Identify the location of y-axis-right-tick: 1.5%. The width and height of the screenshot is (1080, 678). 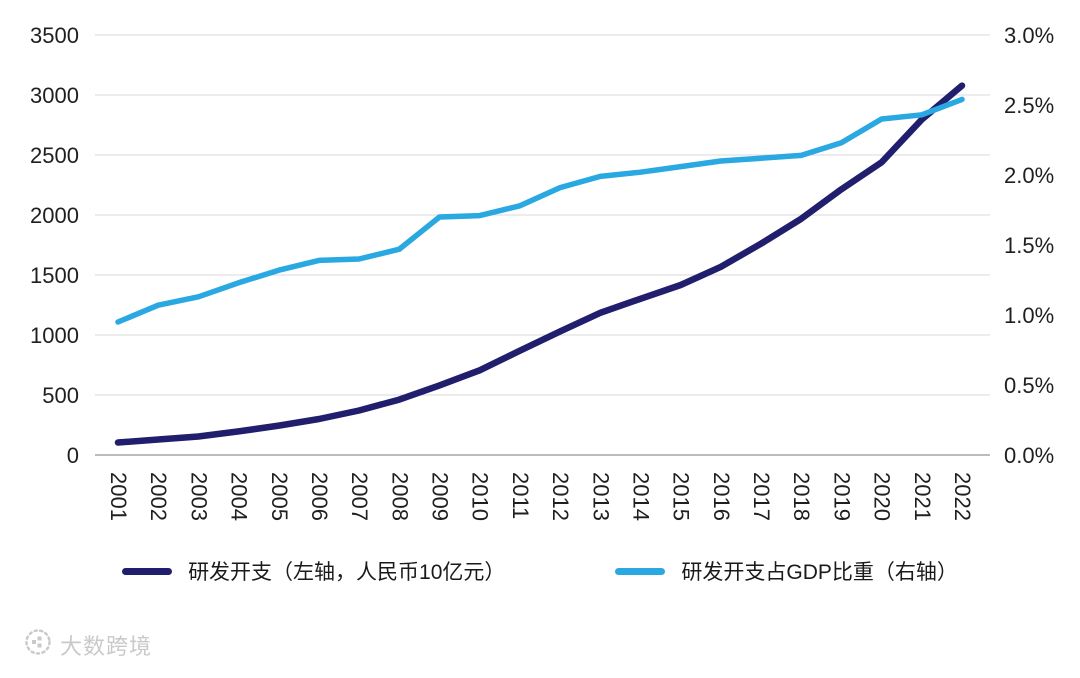
(1029, 245).